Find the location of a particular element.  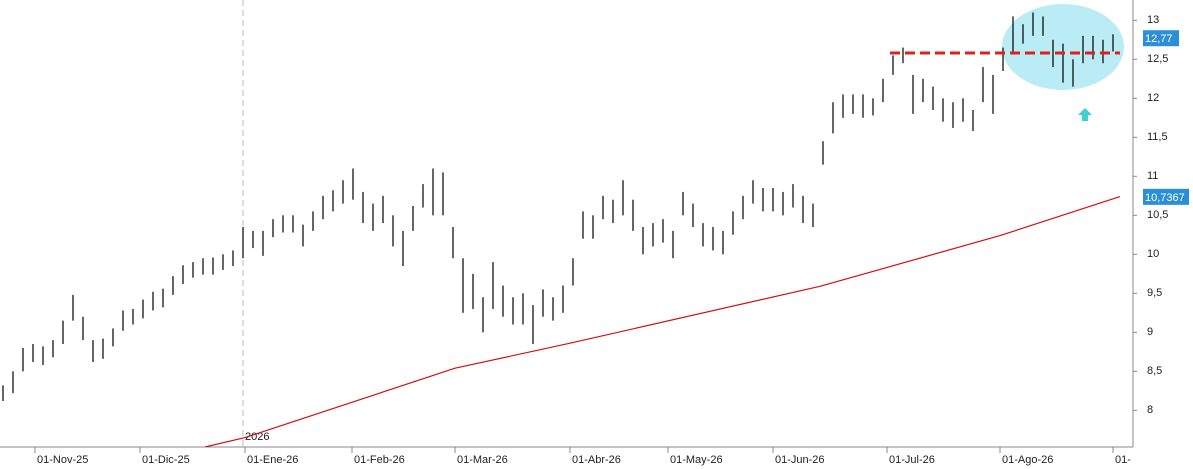

price-tag-label: 12,77 is located at coordinates (1159, 39).